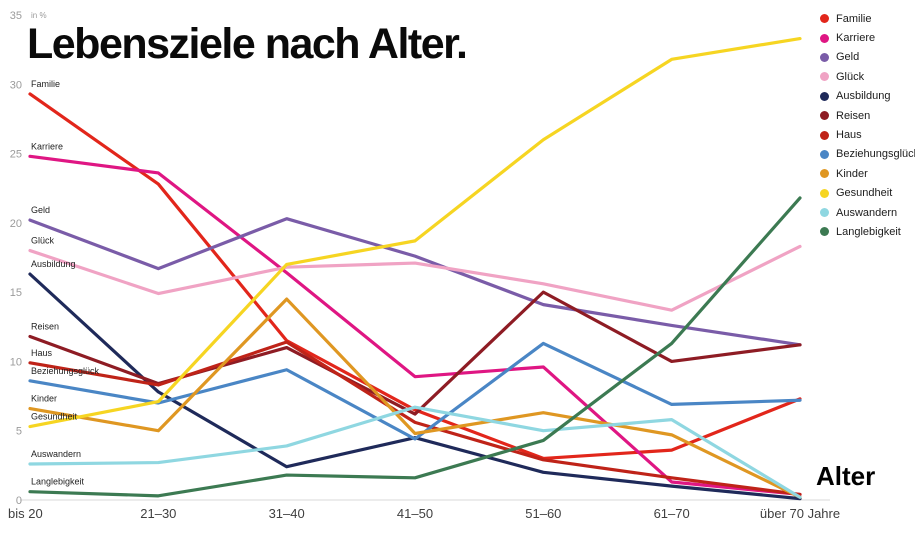 The height and width of the screenshot is (533, 915). What do you see at coordinates (54, 417) in the screenshot?
I see `series-start-label-gesundheit: Gesundheit` at bounding box center [54, 417].